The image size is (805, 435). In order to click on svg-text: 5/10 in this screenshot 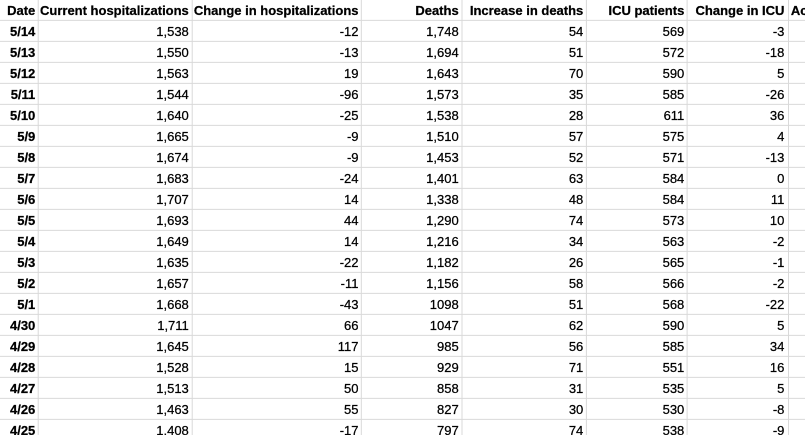, I will do `click(22, 115)`.